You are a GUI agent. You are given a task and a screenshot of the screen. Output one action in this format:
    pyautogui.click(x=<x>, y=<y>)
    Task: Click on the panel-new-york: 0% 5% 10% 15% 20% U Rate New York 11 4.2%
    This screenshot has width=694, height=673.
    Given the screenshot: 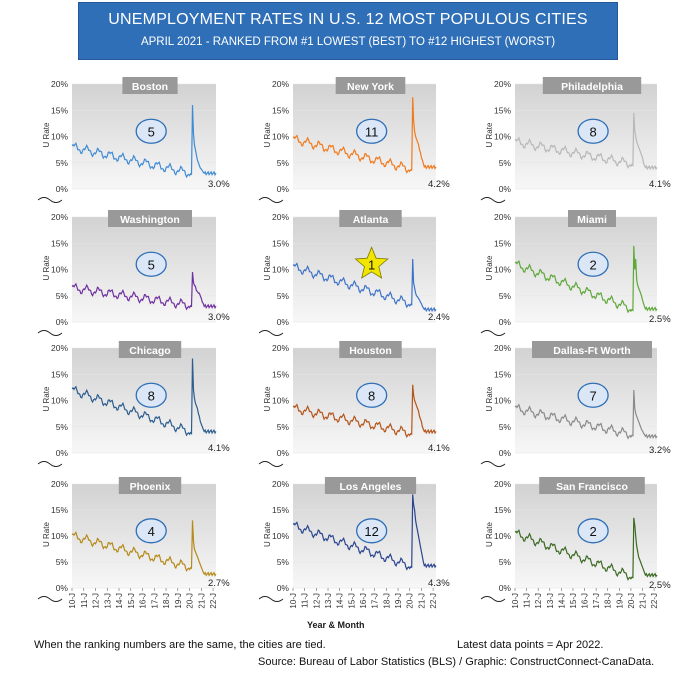 What is the action you would take?
    pyautogui.click(x=354, y=140)
    